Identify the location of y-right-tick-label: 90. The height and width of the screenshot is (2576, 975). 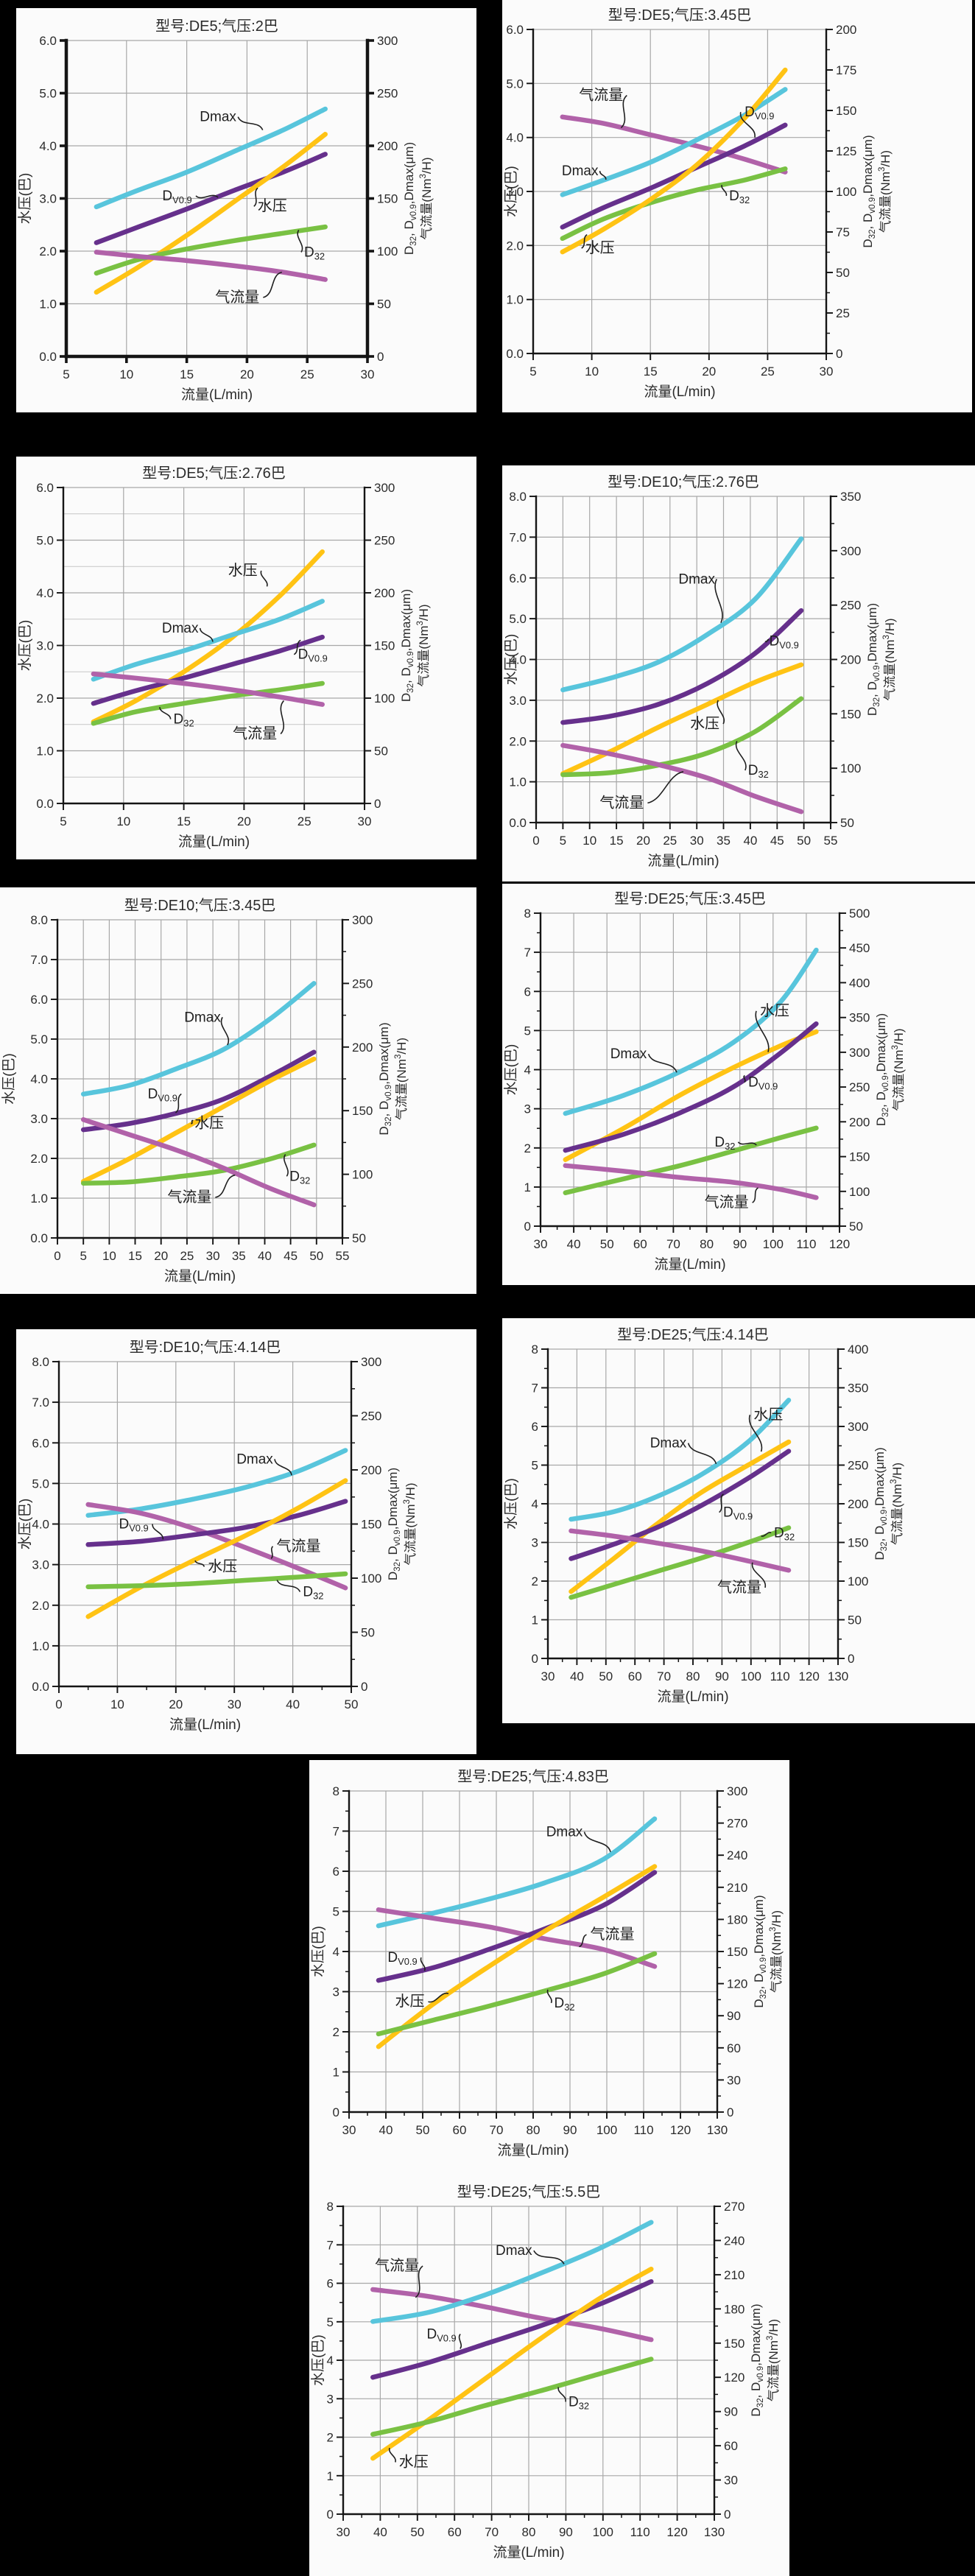
(734, 2016).